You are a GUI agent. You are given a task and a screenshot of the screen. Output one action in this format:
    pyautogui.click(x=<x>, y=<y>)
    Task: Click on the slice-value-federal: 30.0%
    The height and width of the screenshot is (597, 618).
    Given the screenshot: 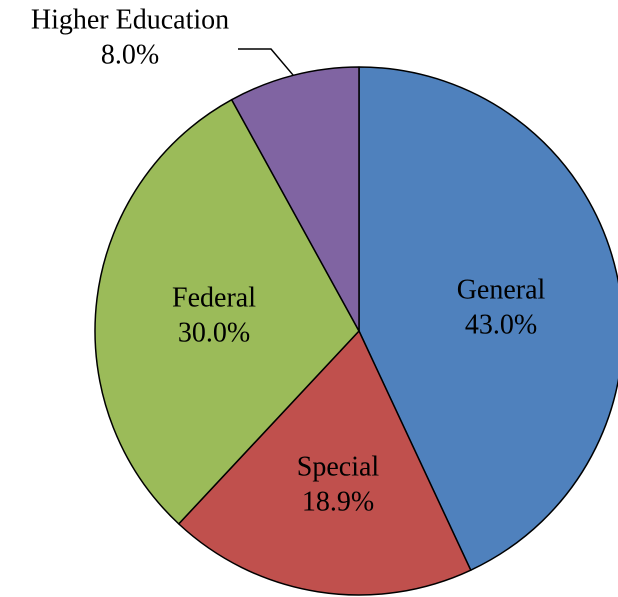 What is the action you would take?
    pyautogui.click(x=214, y=333)
    